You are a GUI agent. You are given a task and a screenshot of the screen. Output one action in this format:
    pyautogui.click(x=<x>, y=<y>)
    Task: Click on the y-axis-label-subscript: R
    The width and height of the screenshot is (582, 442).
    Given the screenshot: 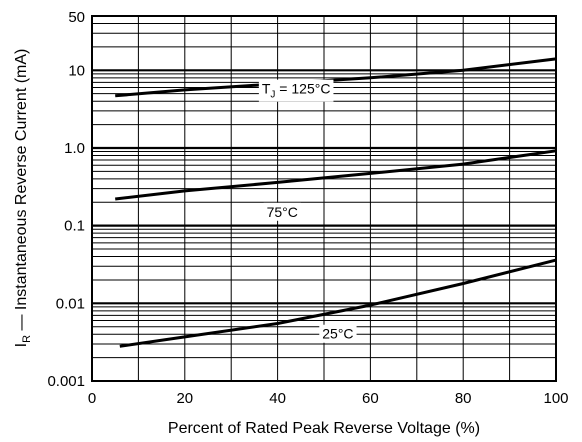 What is the action you would take?
    pyautogui.click(x=27, y=339)
    